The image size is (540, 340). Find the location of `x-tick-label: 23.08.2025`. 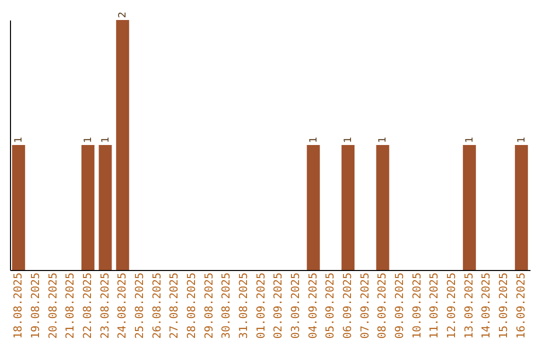

x-tick-label: 23.08.2025 is located at coordinates (105, 305).